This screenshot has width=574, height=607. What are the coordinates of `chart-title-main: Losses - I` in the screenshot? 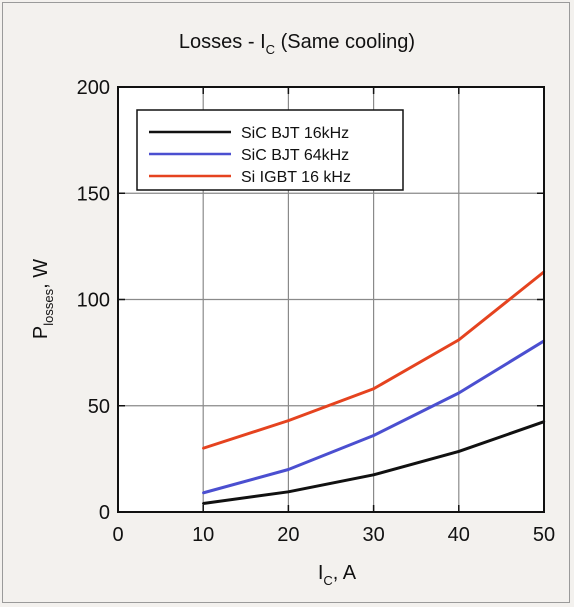 It's located at (222, 42).